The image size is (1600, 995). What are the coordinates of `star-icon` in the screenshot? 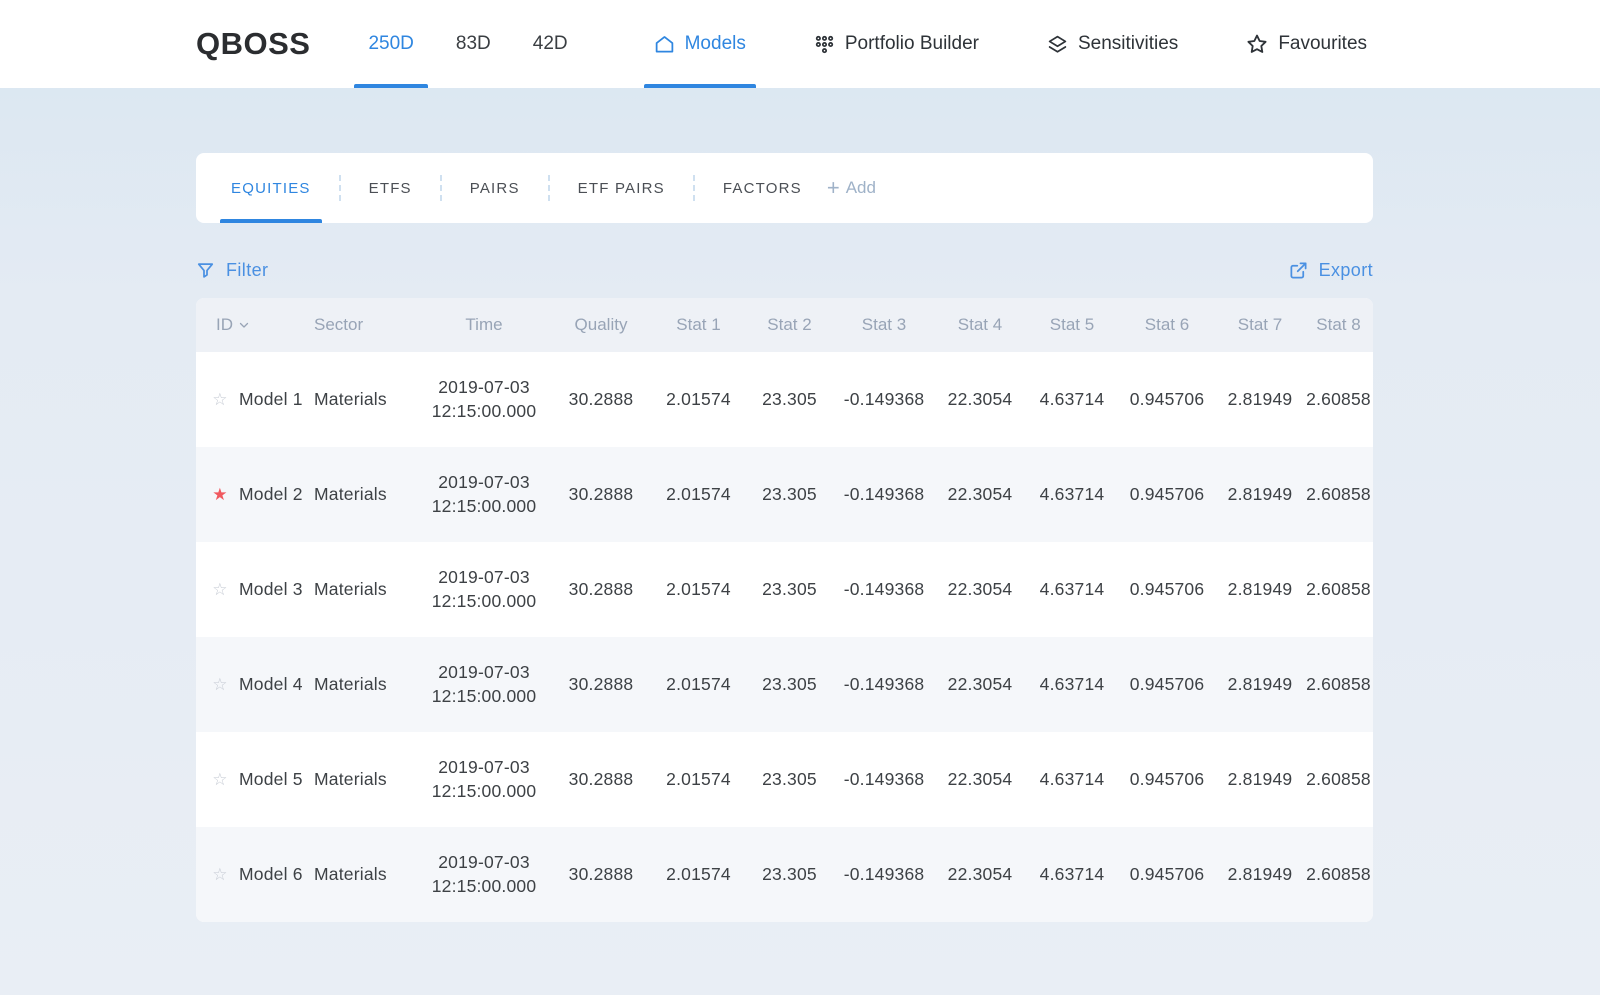 It's located at (1257, 44).